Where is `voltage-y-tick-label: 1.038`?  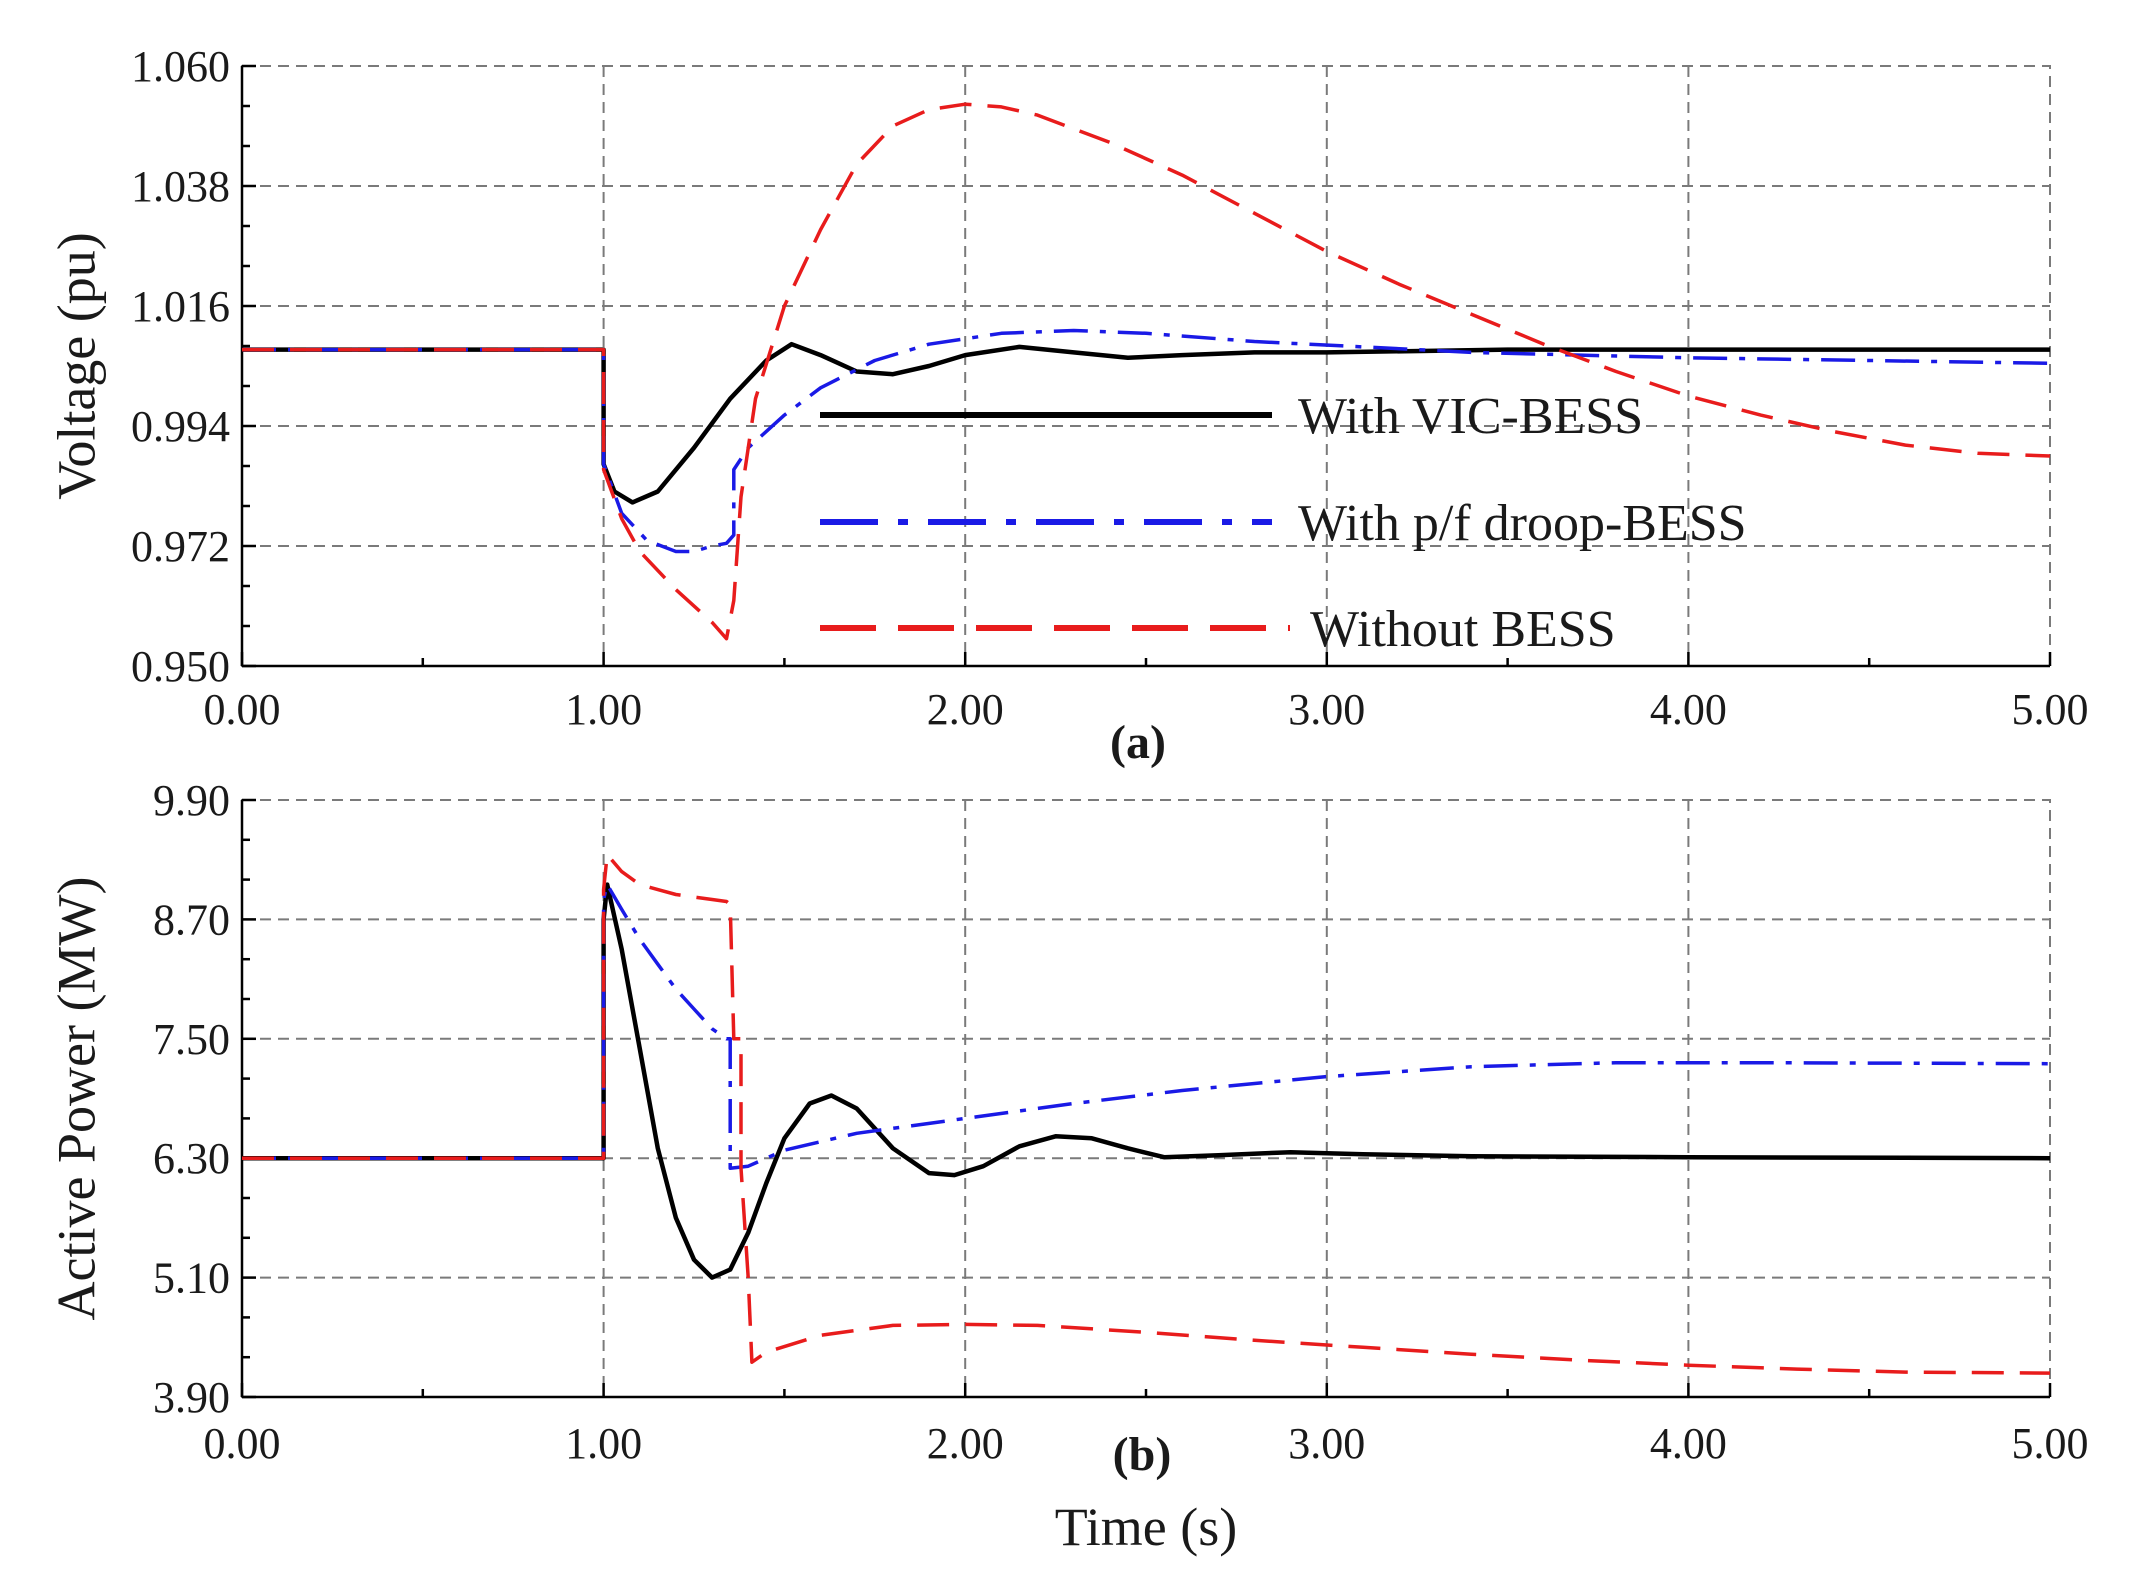
voltage-y-tick-label: 1.038 is located at coordinates (180, 186).